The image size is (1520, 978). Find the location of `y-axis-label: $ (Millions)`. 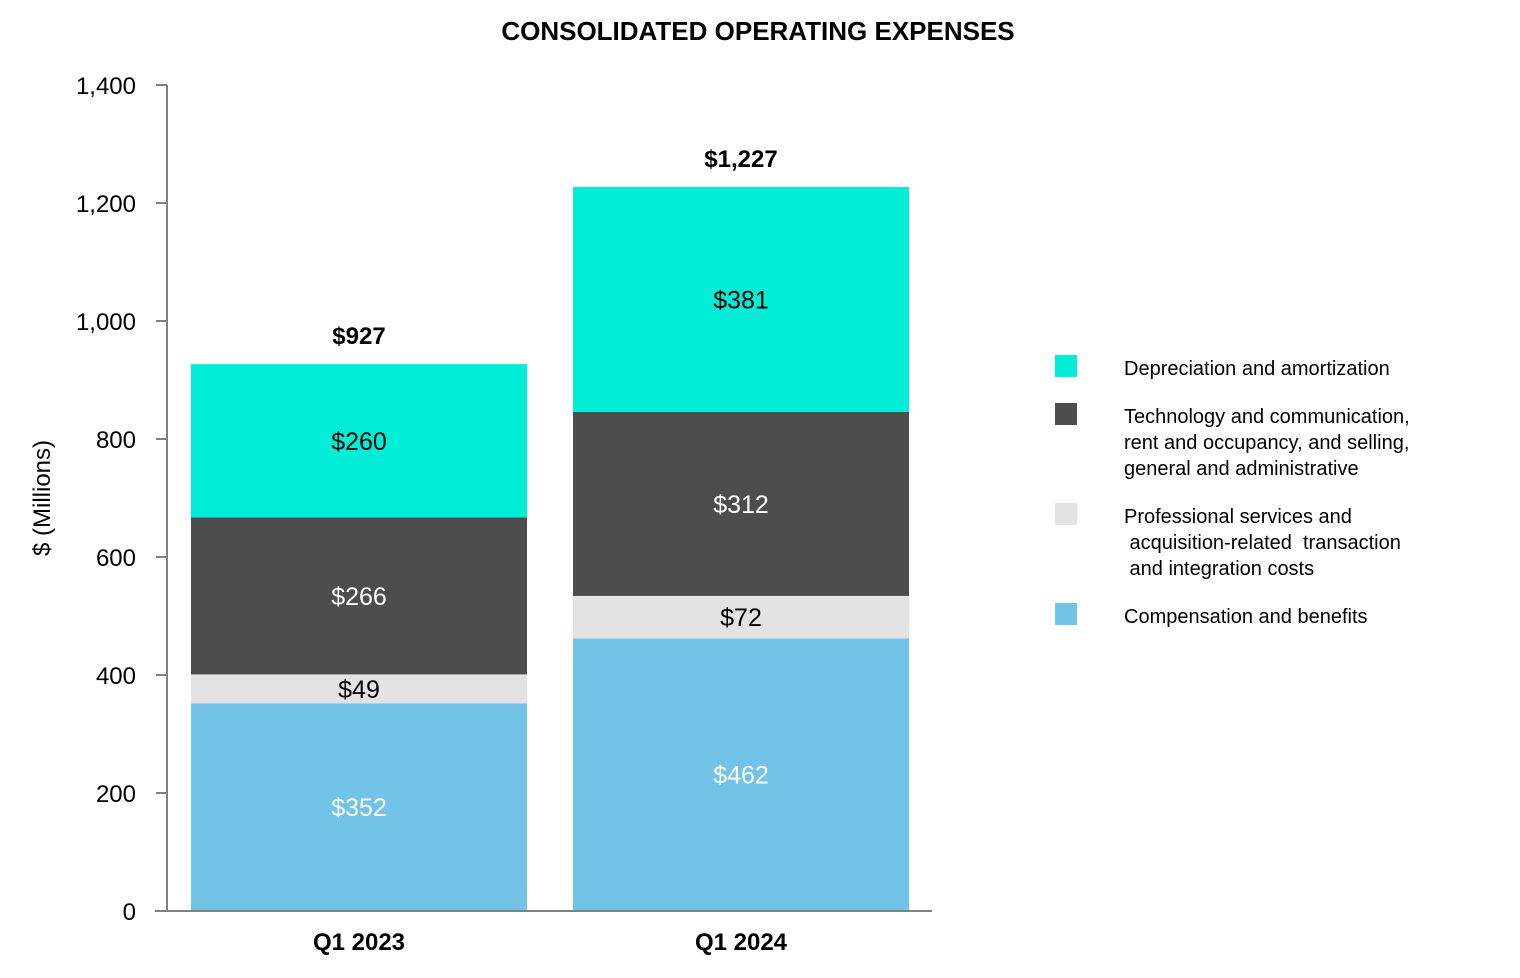

y-axis-label: $ (Millions) is located at coordinates (42, 498).